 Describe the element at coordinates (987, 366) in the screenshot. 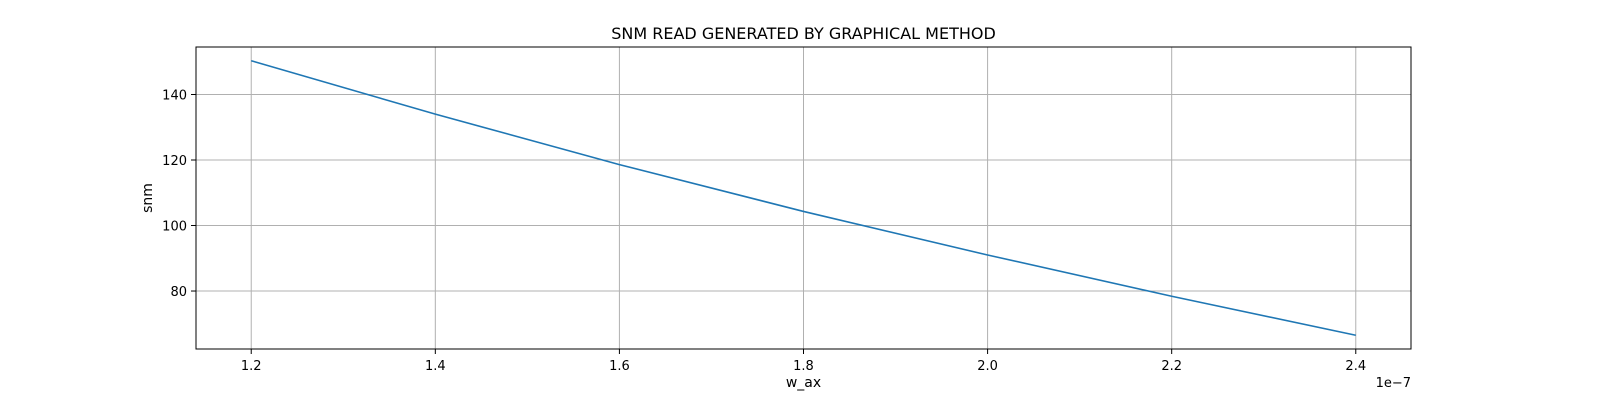

I see `x-tick-label: 2.0` at that location.